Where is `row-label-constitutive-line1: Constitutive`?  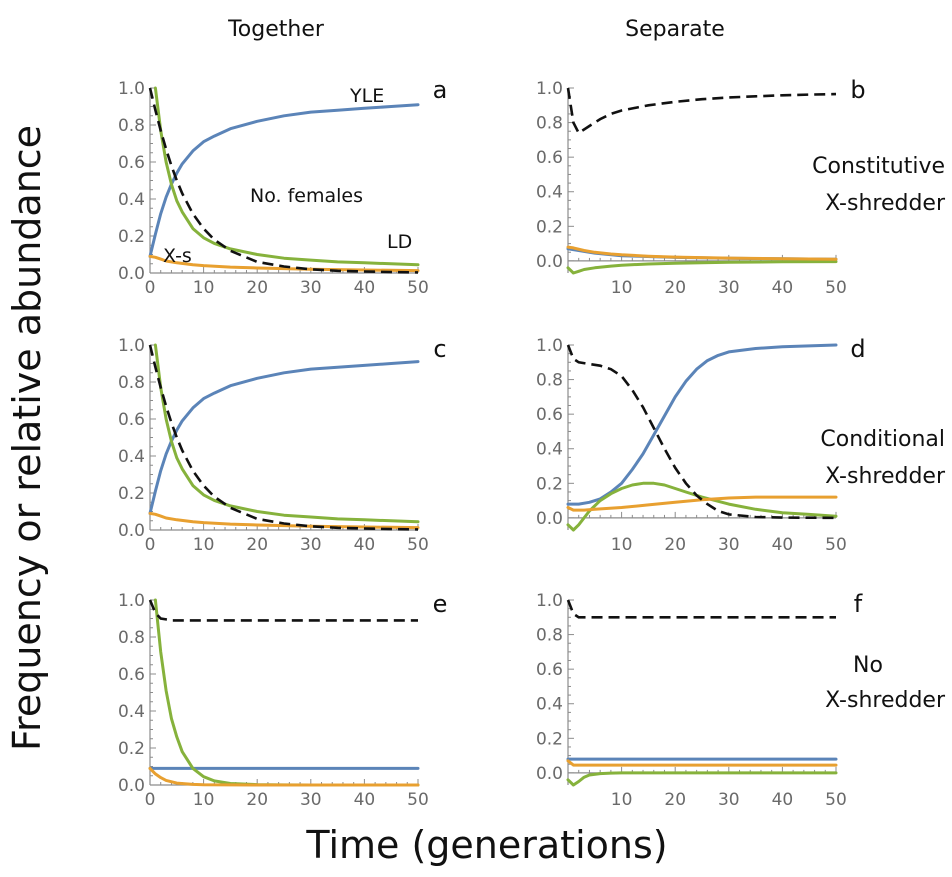 row-label-constitutive-line1: Constitutive is located at coordinates (878, 166).